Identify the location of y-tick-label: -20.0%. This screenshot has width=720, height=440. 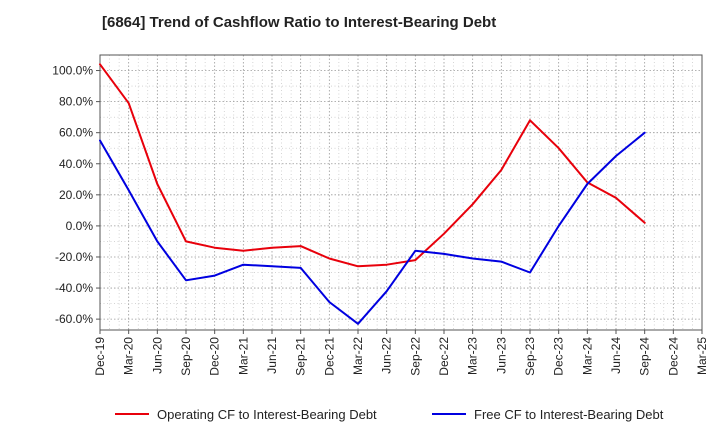
(74, 257).